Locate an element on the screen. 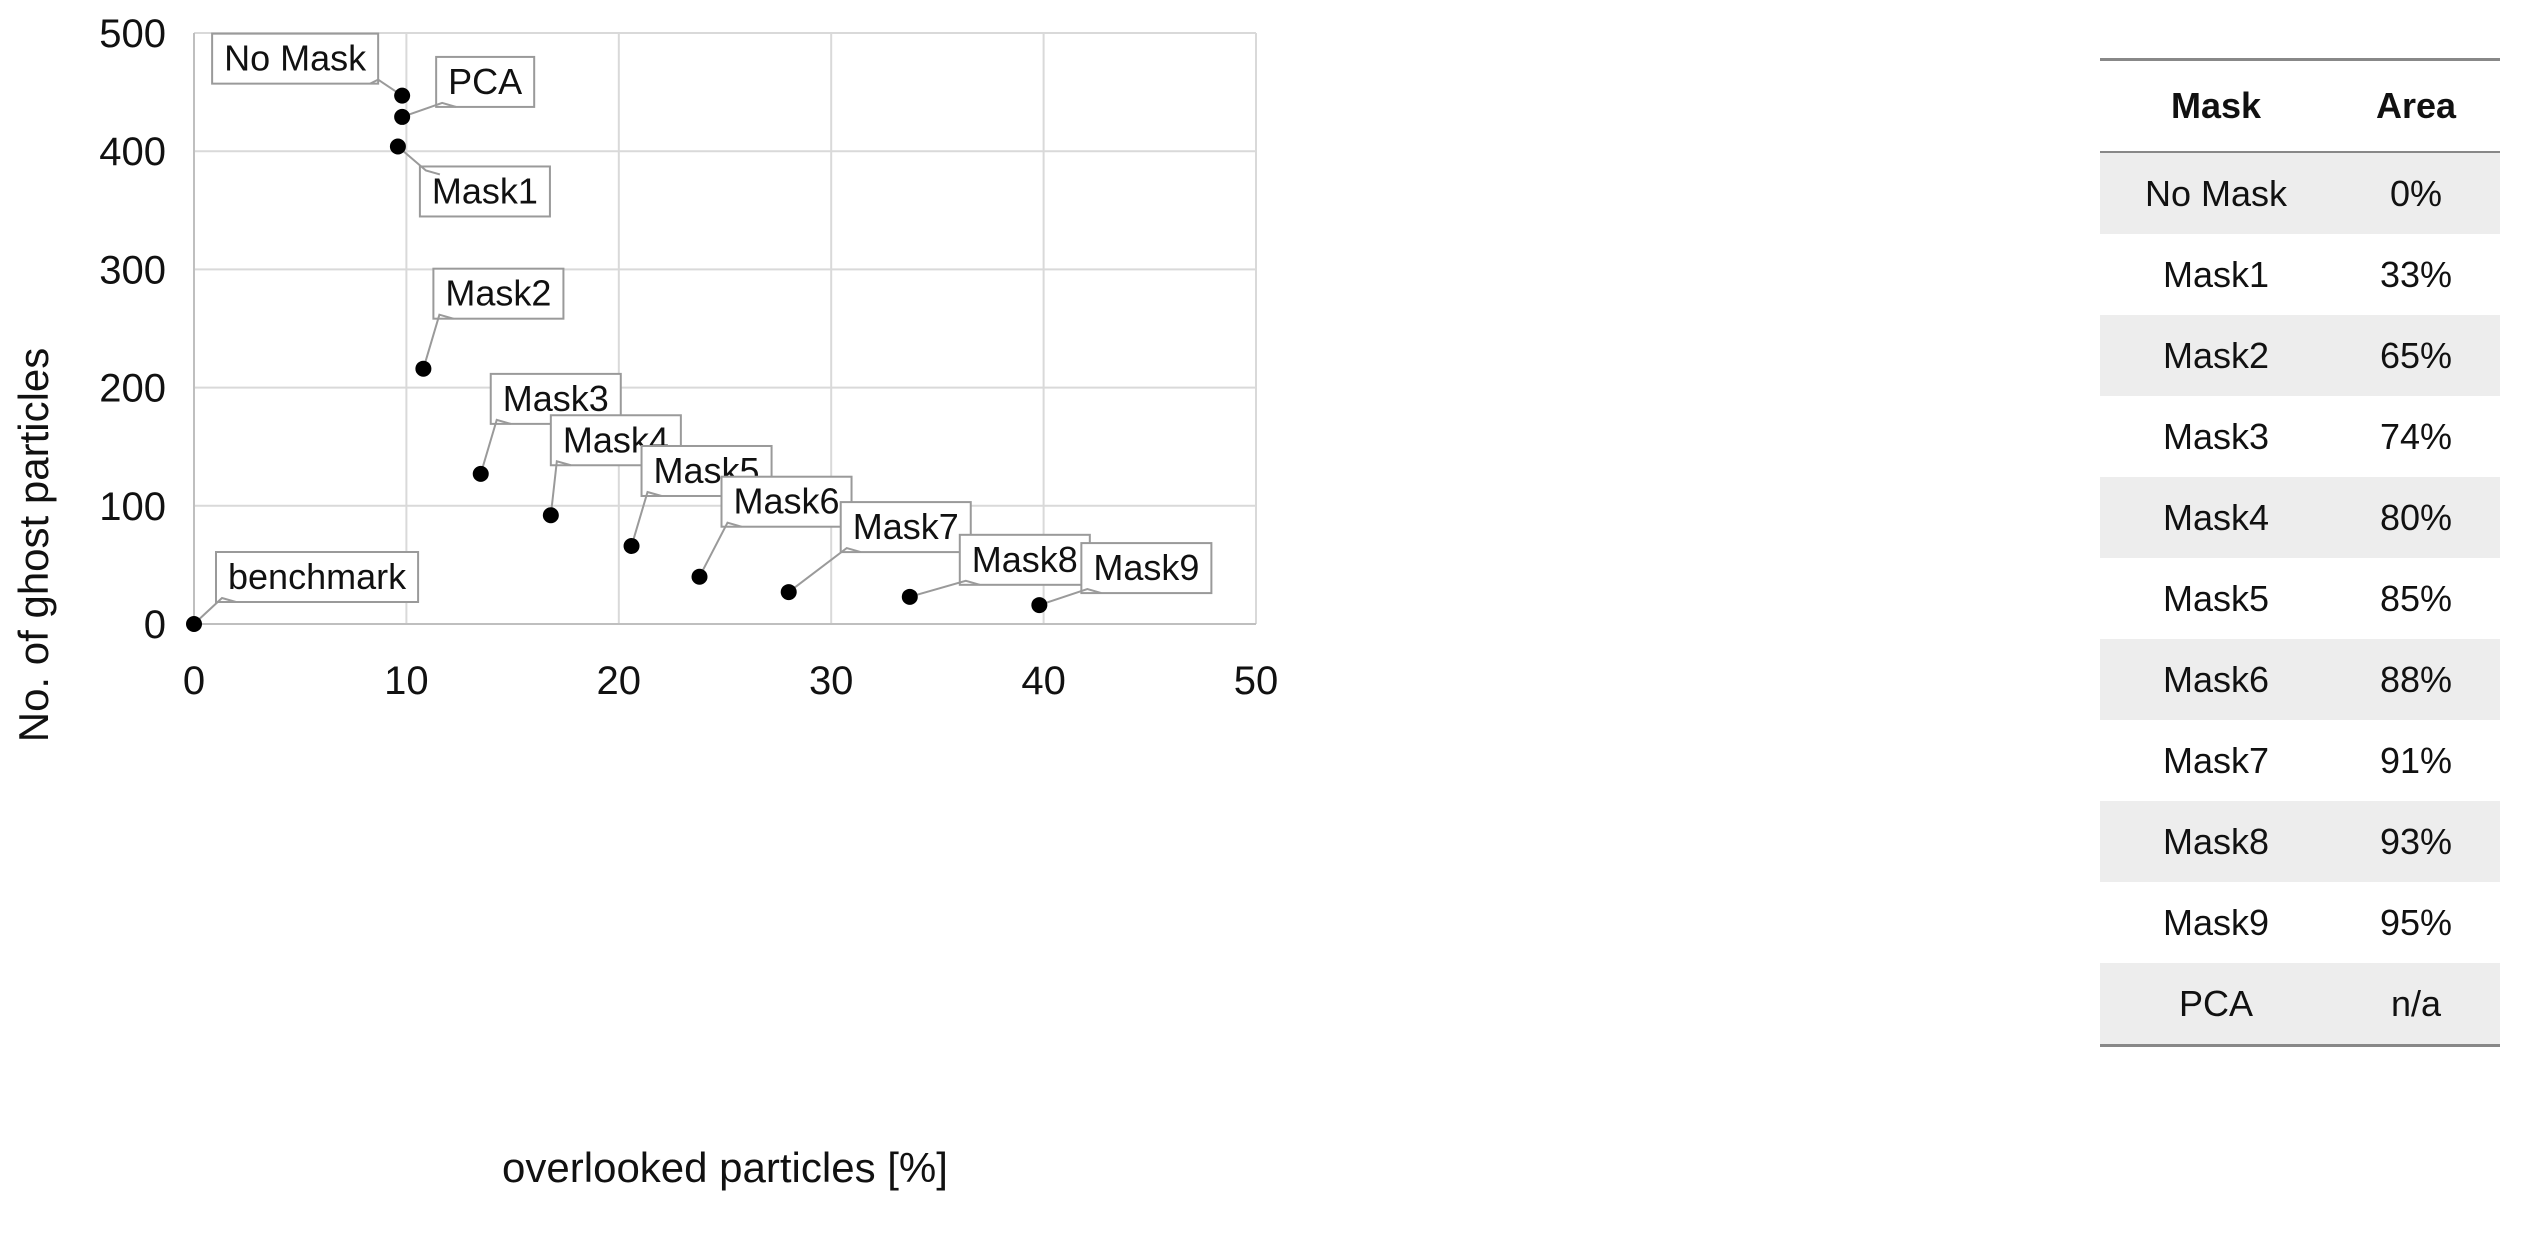 The width and height of the screenshot is (2548, 1238). x-tick-label: 10 is located at coordinates (406, 681).